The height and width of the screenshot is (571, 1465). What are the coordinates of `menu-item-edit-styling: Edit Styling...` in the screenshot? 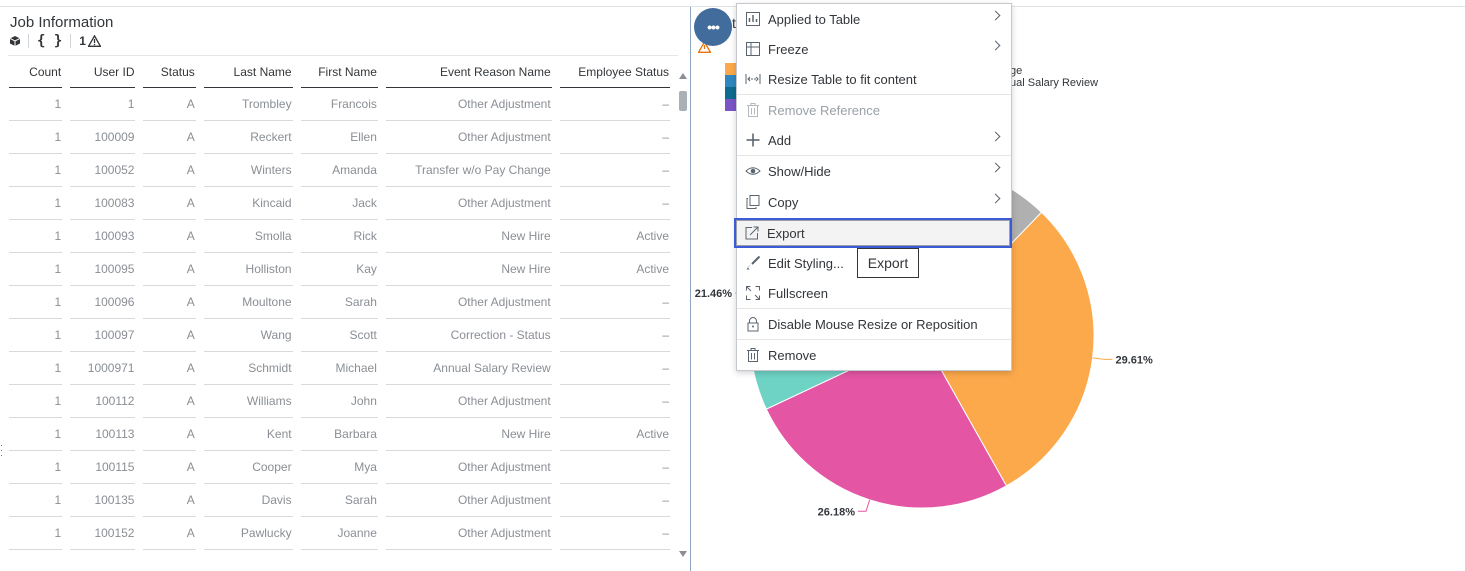 It's located at (874, 263).